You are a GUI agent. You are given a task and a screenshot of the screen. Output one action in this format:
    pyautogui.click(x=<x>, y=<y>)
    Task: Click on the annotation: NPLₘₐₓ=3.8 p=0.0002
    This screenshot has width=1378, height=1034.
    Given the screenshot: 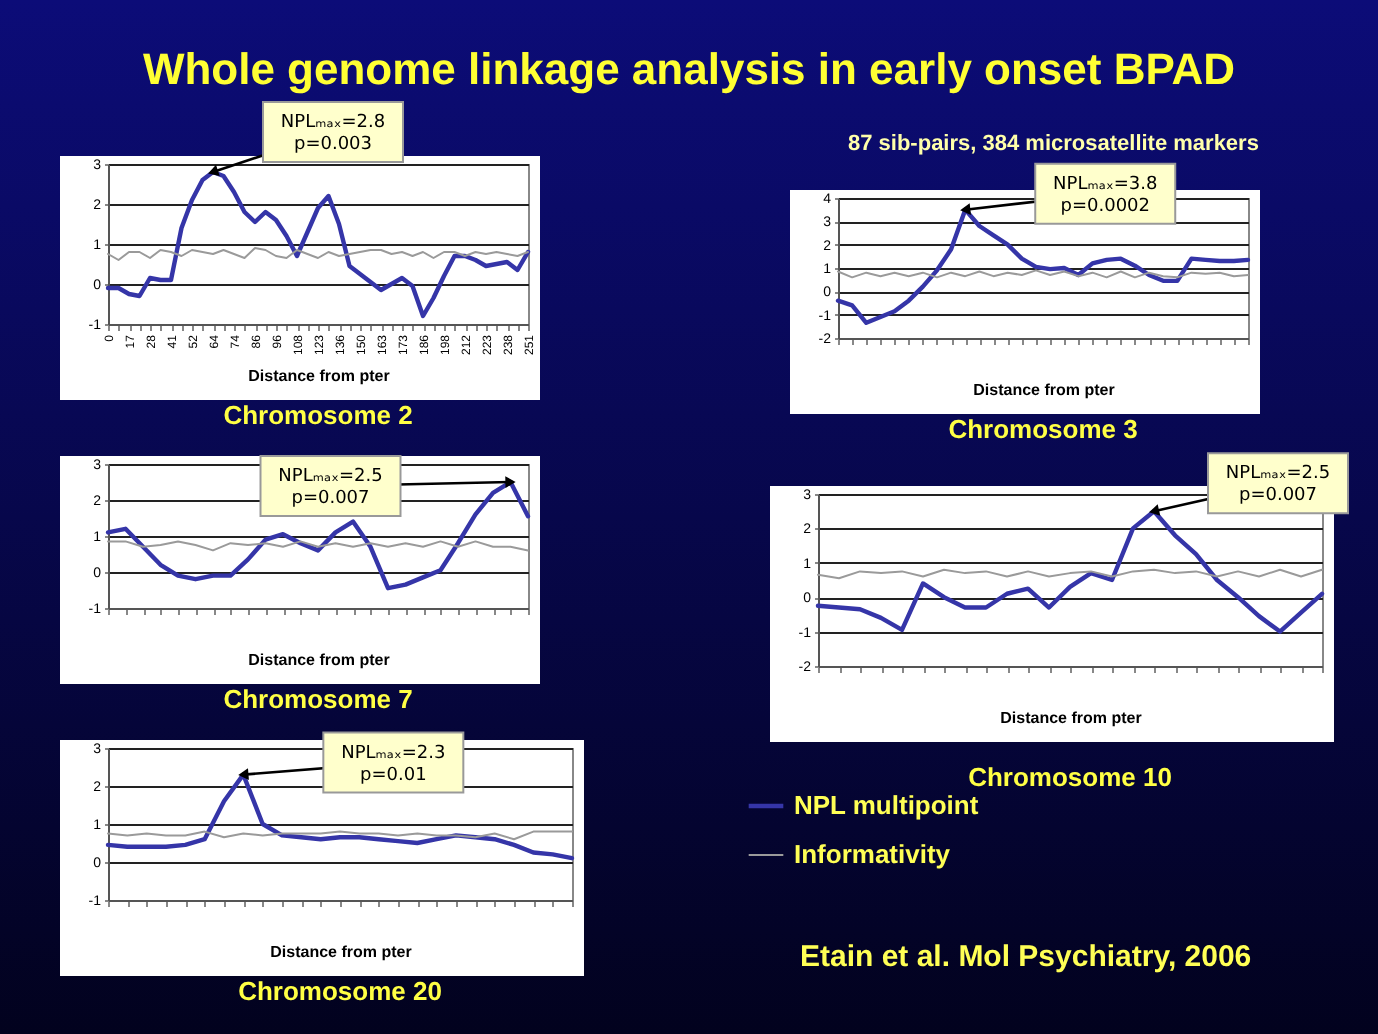 What is the action you would take?
    pyautogui.click(x=1105, y=195)
    